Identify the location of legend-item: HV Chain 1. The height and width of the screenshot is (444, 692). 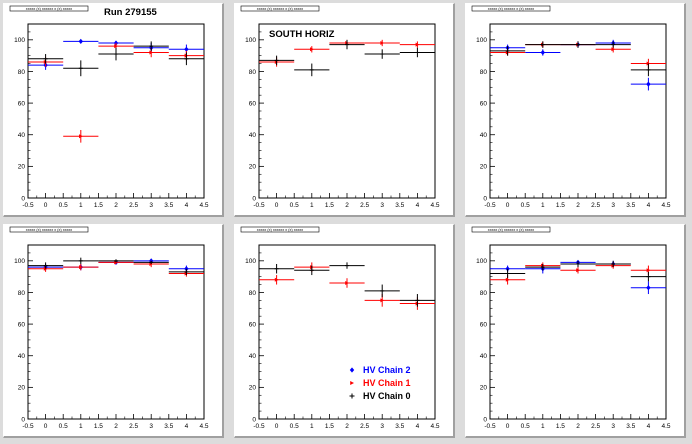
(380, 383).